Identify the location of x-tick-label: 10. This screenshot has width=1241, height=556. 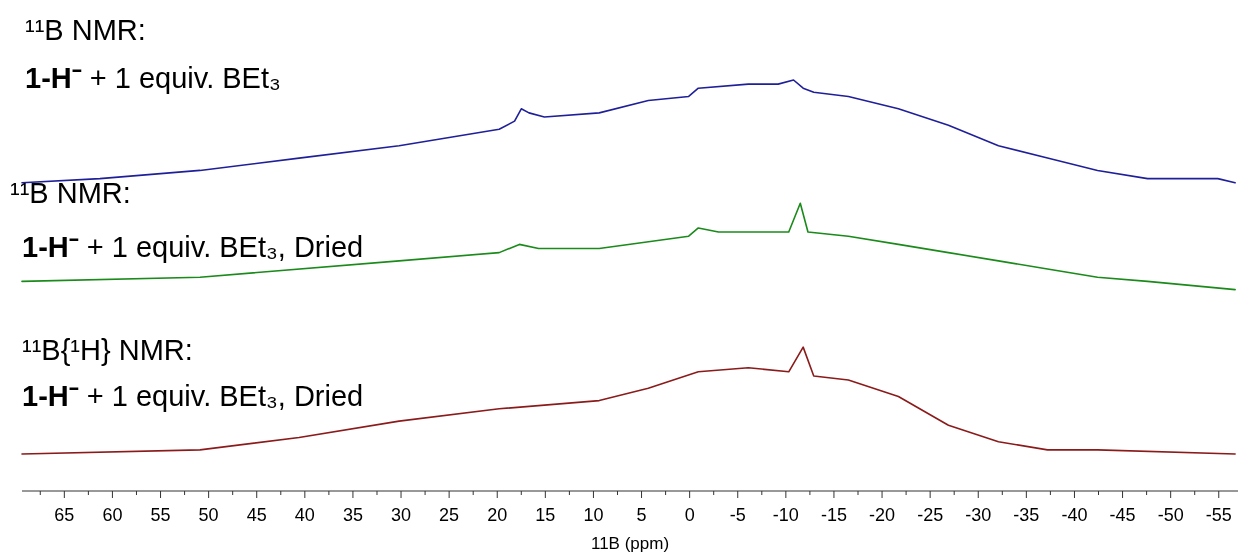
(593, 515).